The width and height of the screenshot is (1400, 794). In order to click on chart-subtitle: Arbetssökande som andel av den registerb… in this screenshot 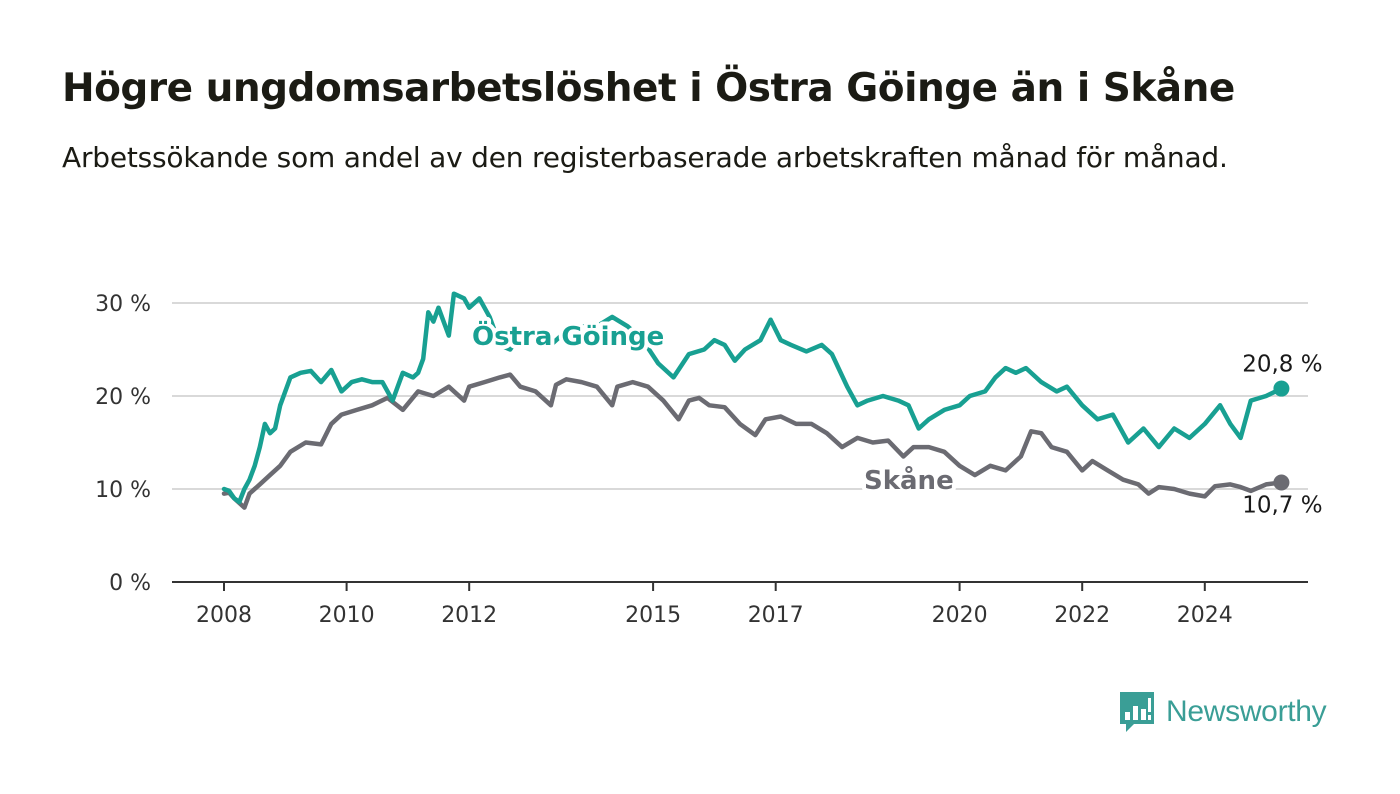, I will do `click(645, 157)`.